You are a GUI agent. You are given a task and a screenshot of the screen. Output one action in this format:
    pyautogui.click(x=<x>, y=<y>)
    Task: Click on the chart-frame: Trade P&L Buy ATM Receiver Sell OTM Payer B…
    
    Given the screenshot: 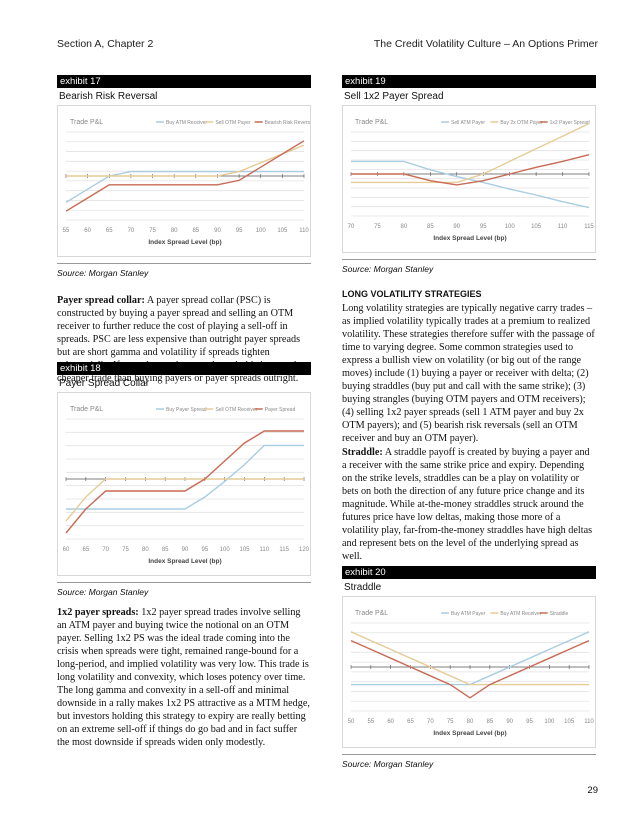 What is the action you would take?
    pyautogui.click(x=184, y=181)
    